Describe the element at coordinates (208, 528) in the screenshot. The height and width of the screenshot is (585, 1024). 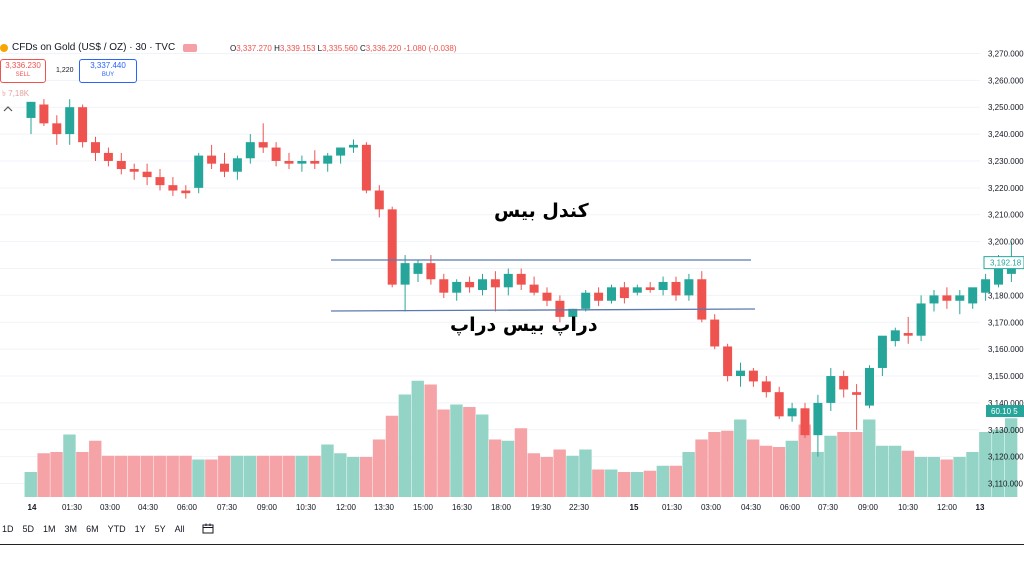
I see `calendar-icon` at that location.